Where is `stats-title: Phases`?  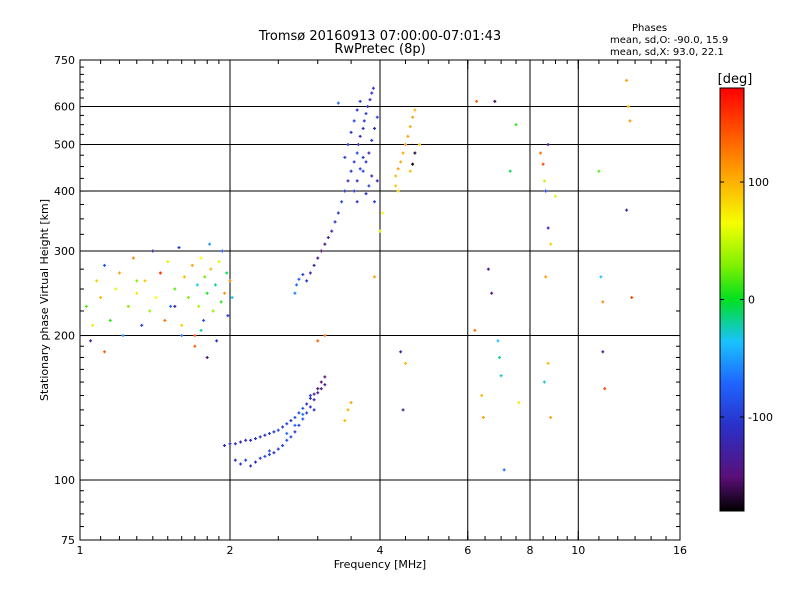 stats-title: Phases is located at coordinates (649, 28).